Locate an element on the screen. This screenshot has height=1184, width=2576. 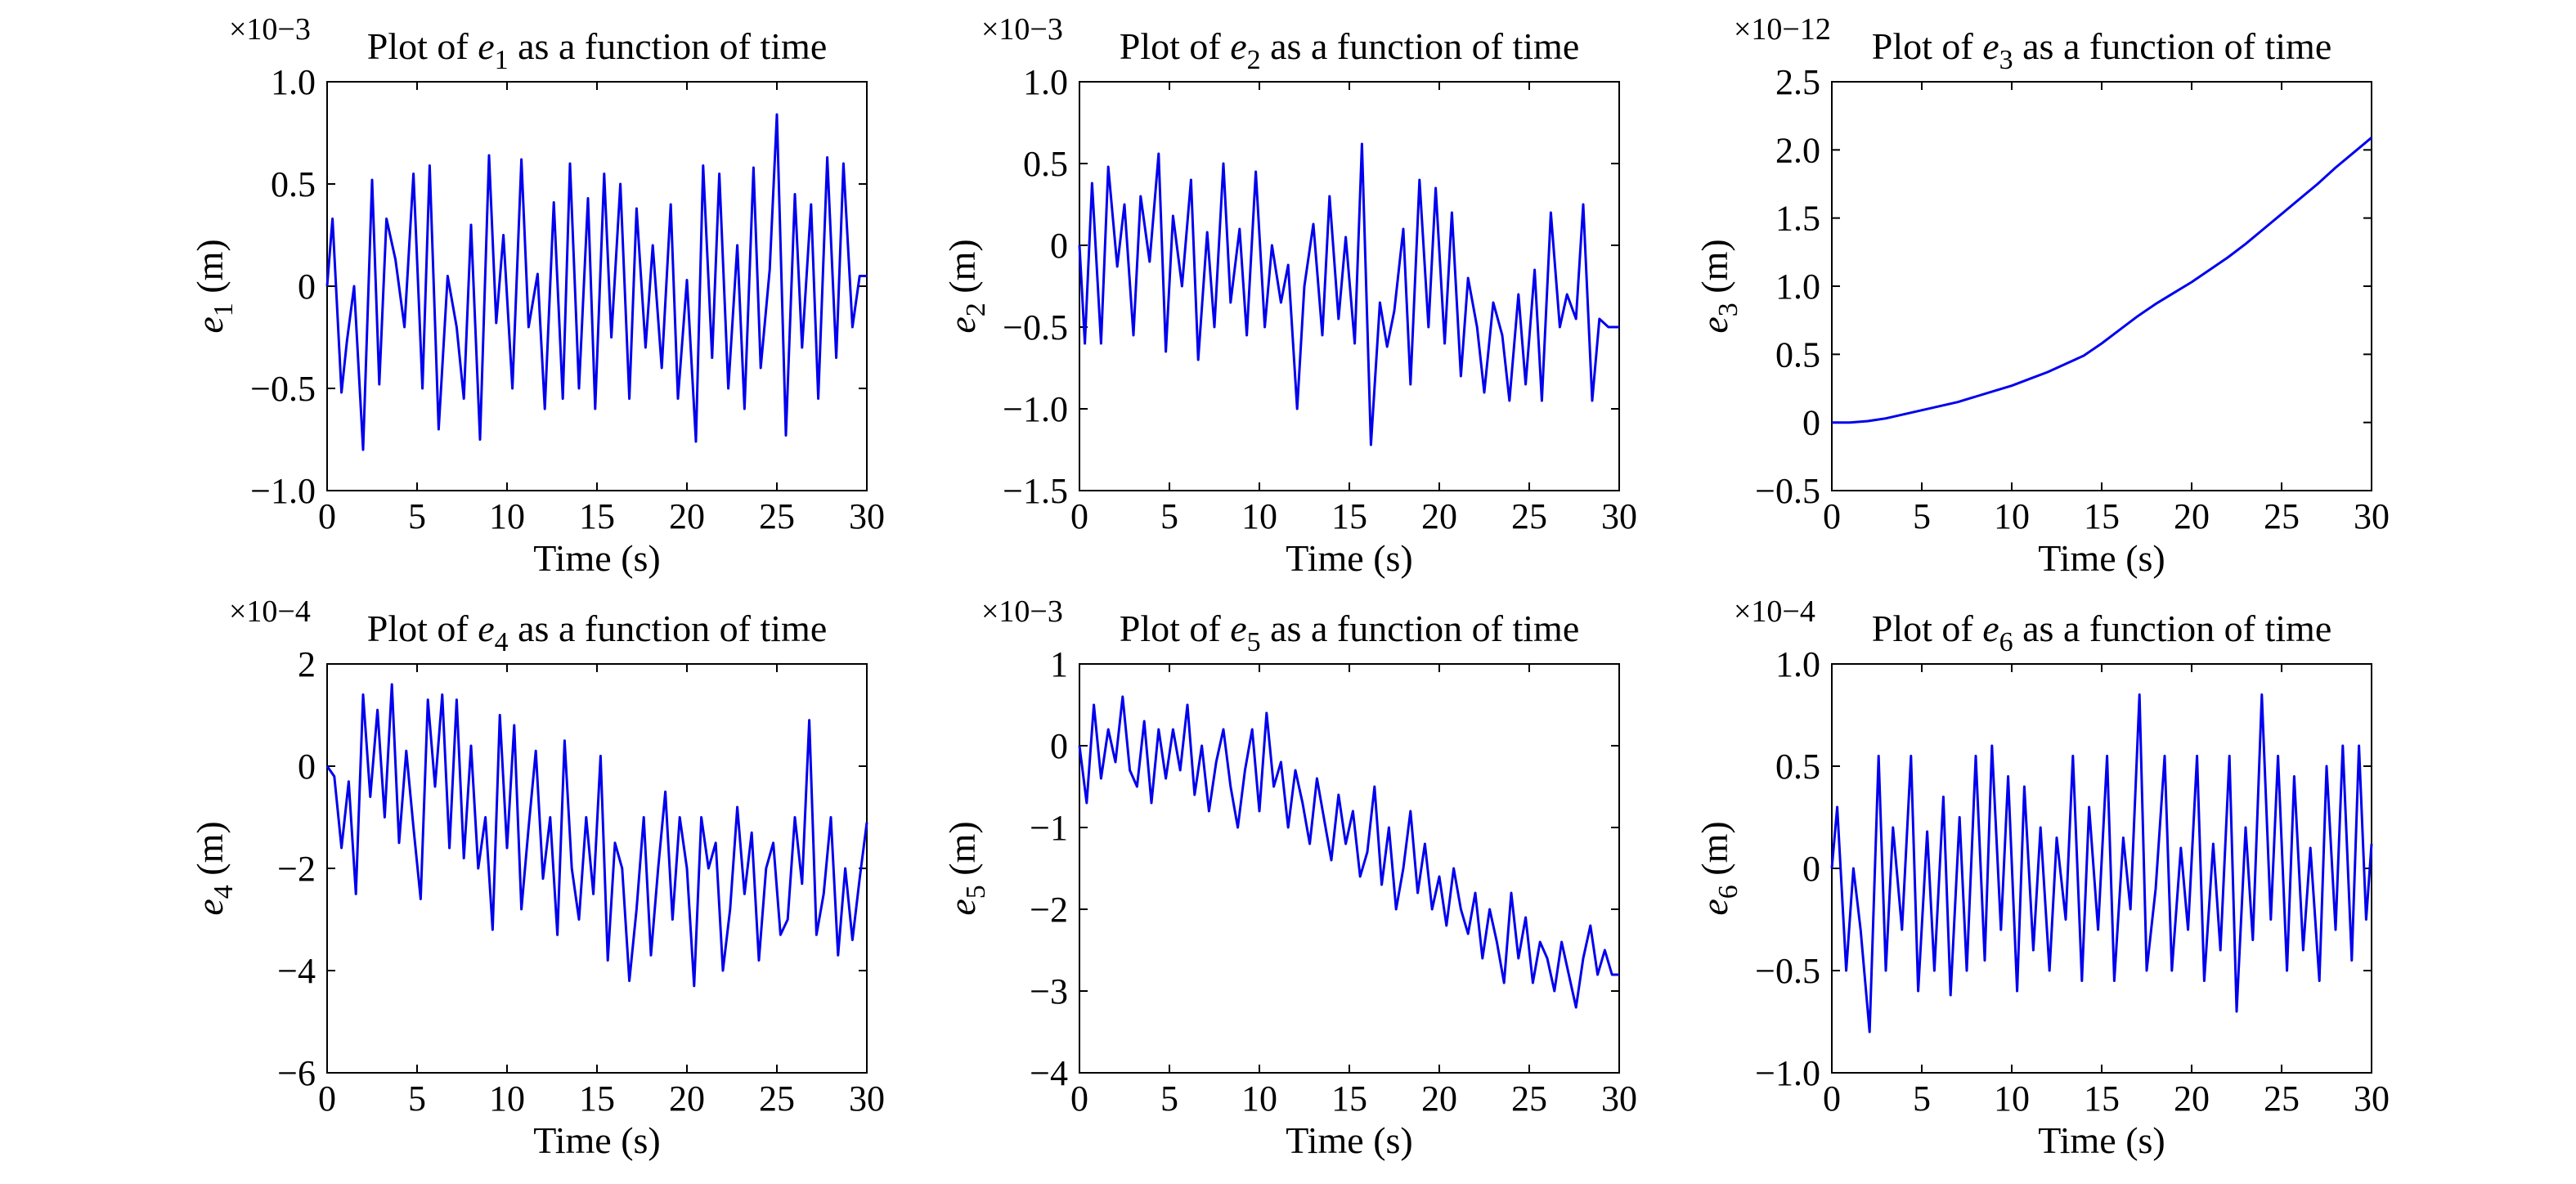
x-tick-label: 30 is located at coordinates (2372, 1099).